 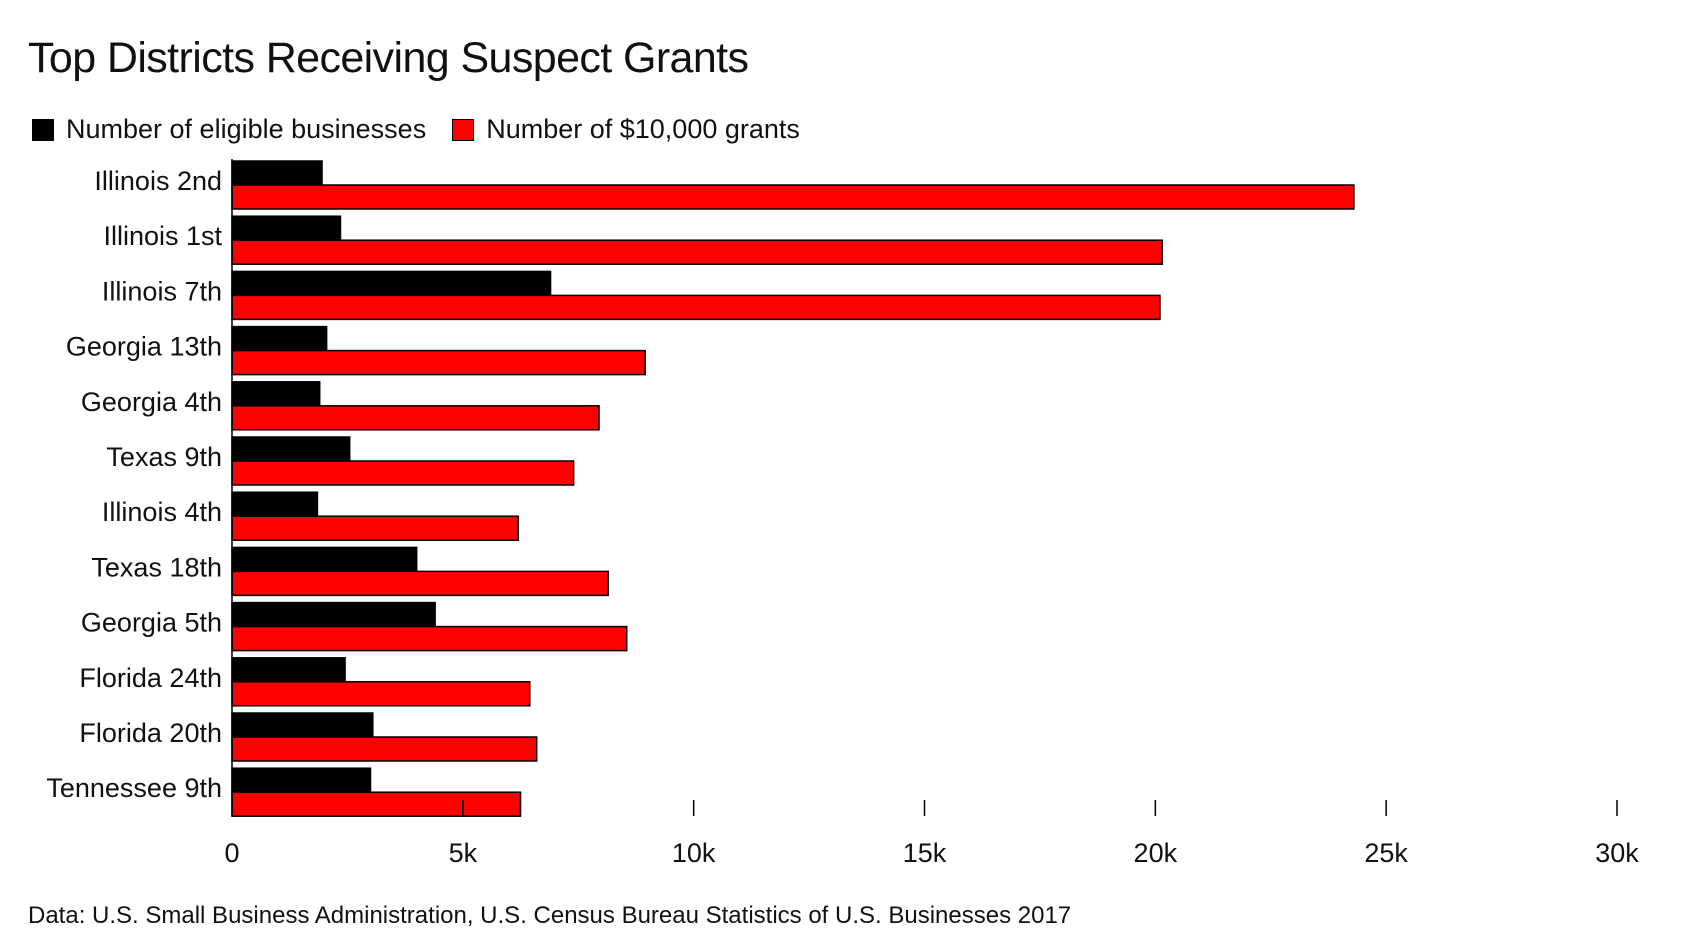 I want to click on legend-label-grants: Number of $10,000 grants, so click(x=643, y=129).